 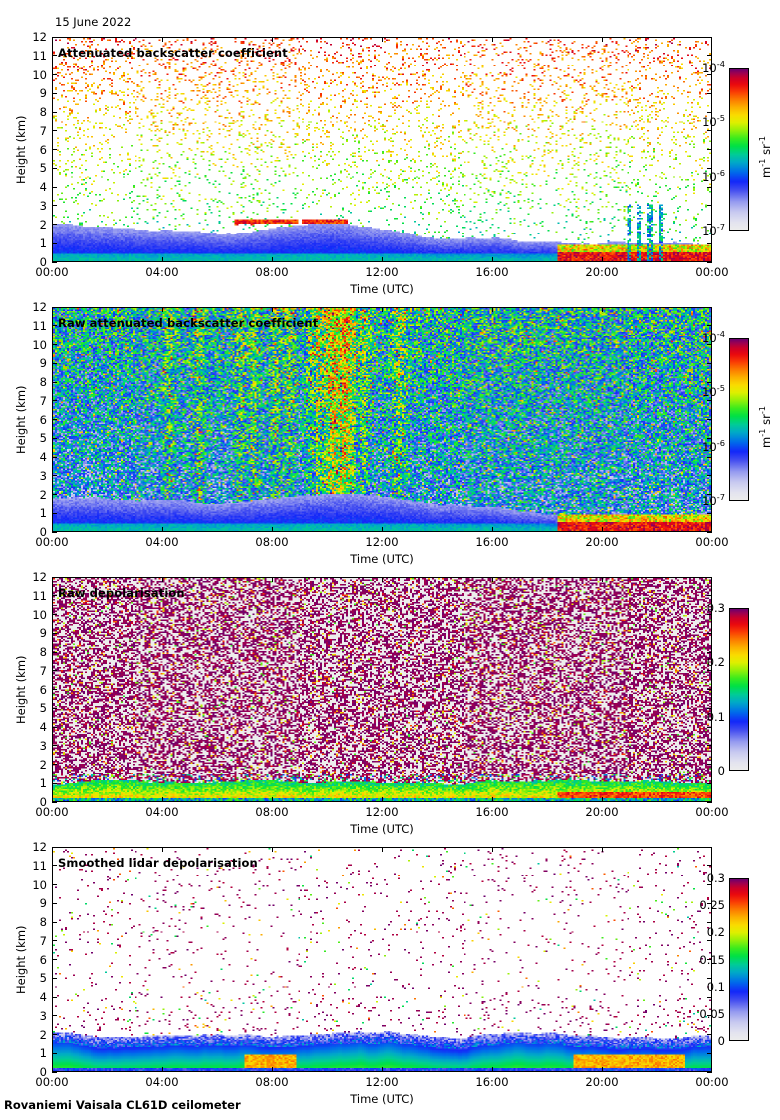 I want to click on colorbar-tick-label: 10⁻⁷, so click(x=713, y=500).